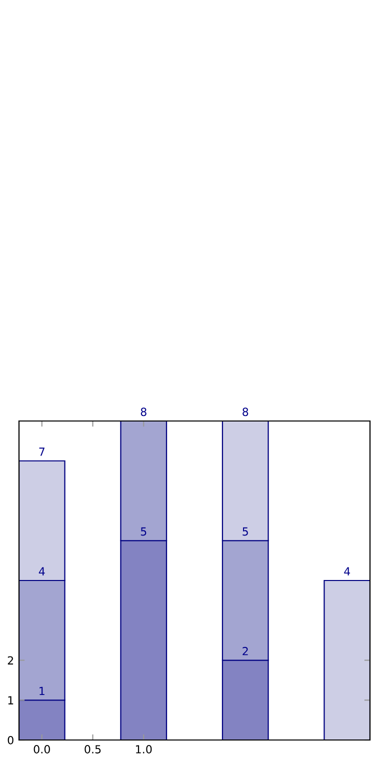 The height and width of the screenshot is (780, 390). I want to click on y-tick-label: 0, so click(11, 740).